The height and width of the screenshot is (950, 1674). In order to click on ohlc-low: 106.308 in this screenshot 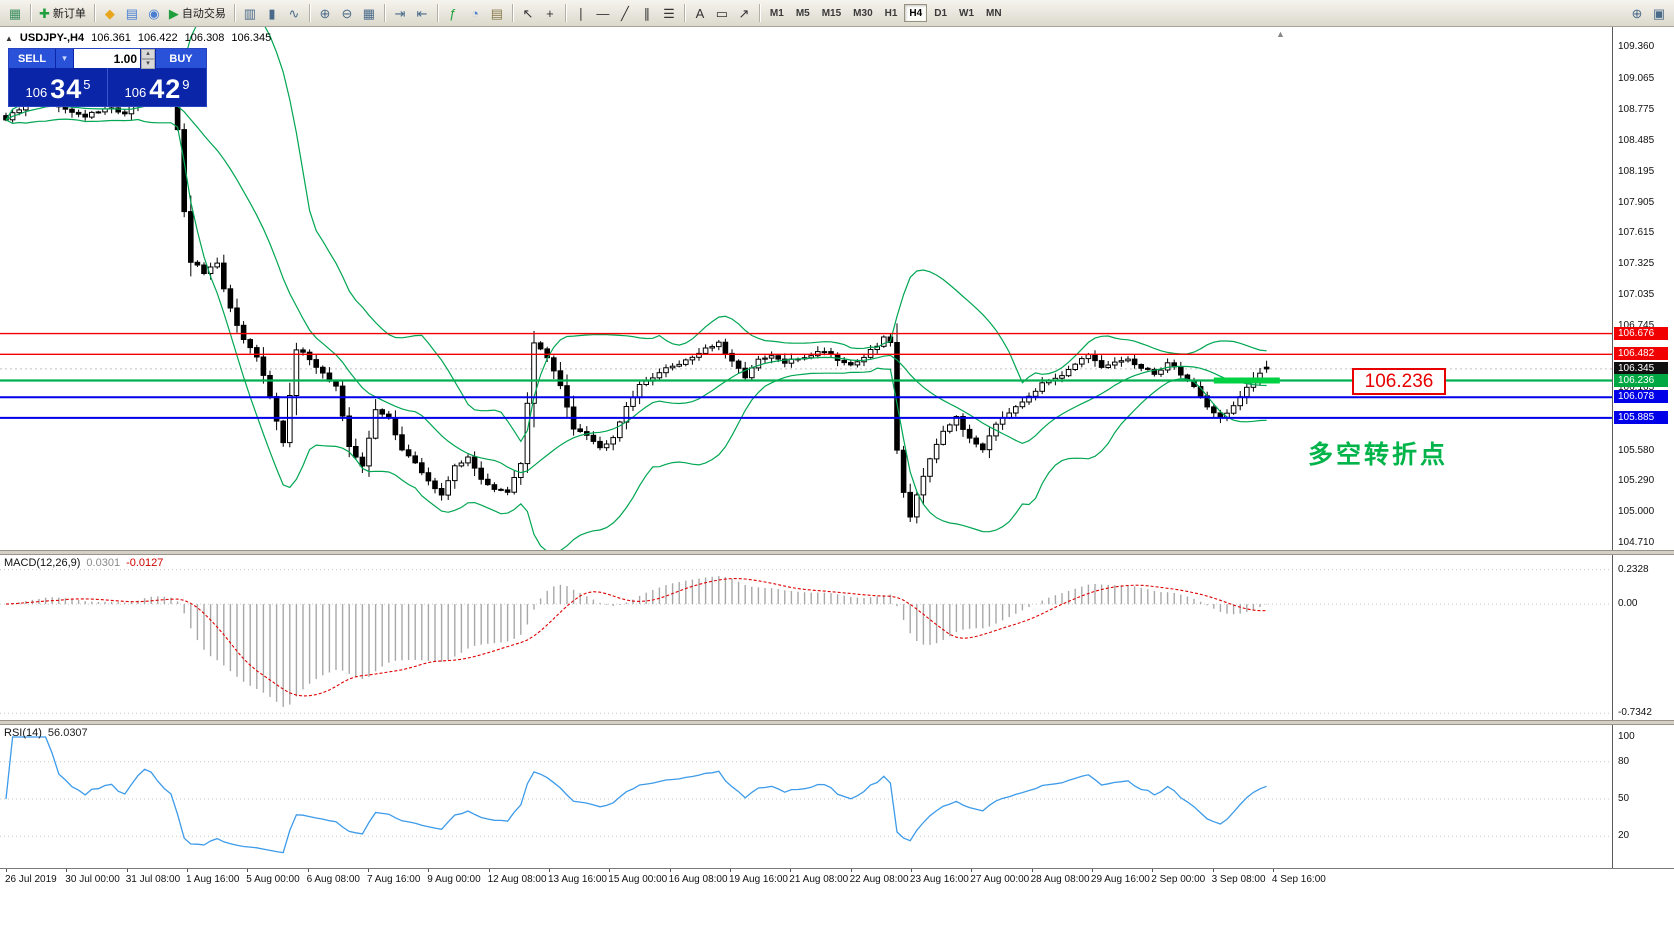, I will do `click(204, 38)`.